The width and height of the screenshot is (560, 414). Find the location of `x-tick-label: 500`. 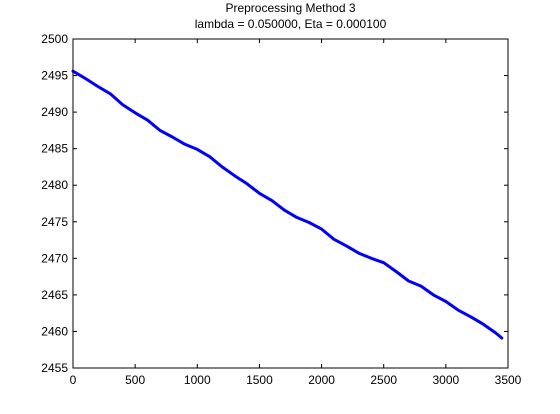

x-tick-label: 500 is located at coordinates (135, 380).